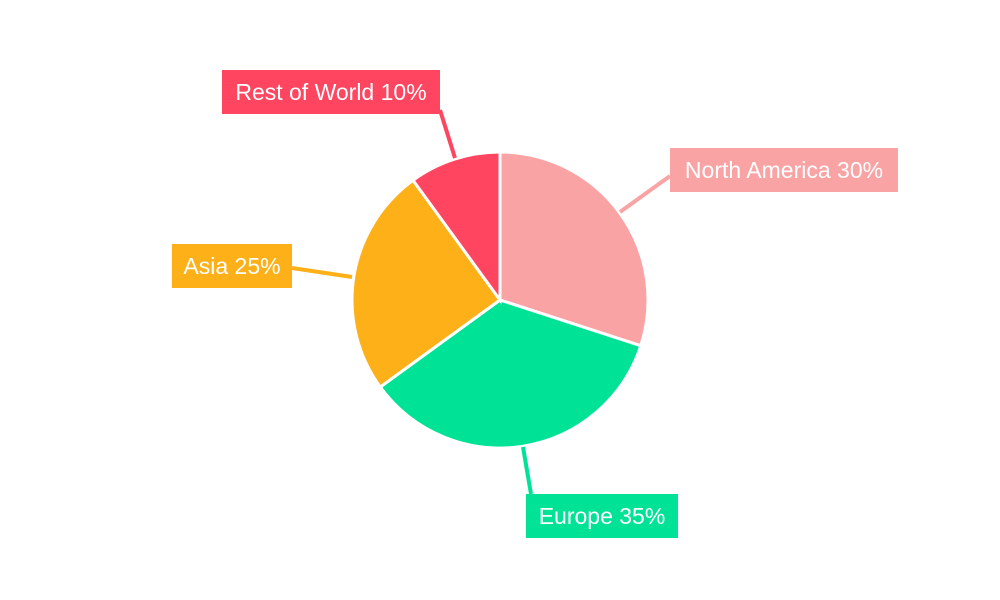  Describe the element at coordinates (510, 374) in the screenshot. I see `pie-slice-europe` at that location.